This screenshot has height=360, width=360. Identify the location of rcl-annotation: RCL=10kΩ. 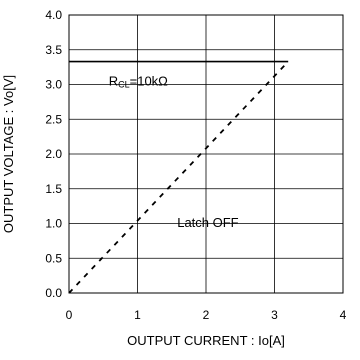
(138, 81).